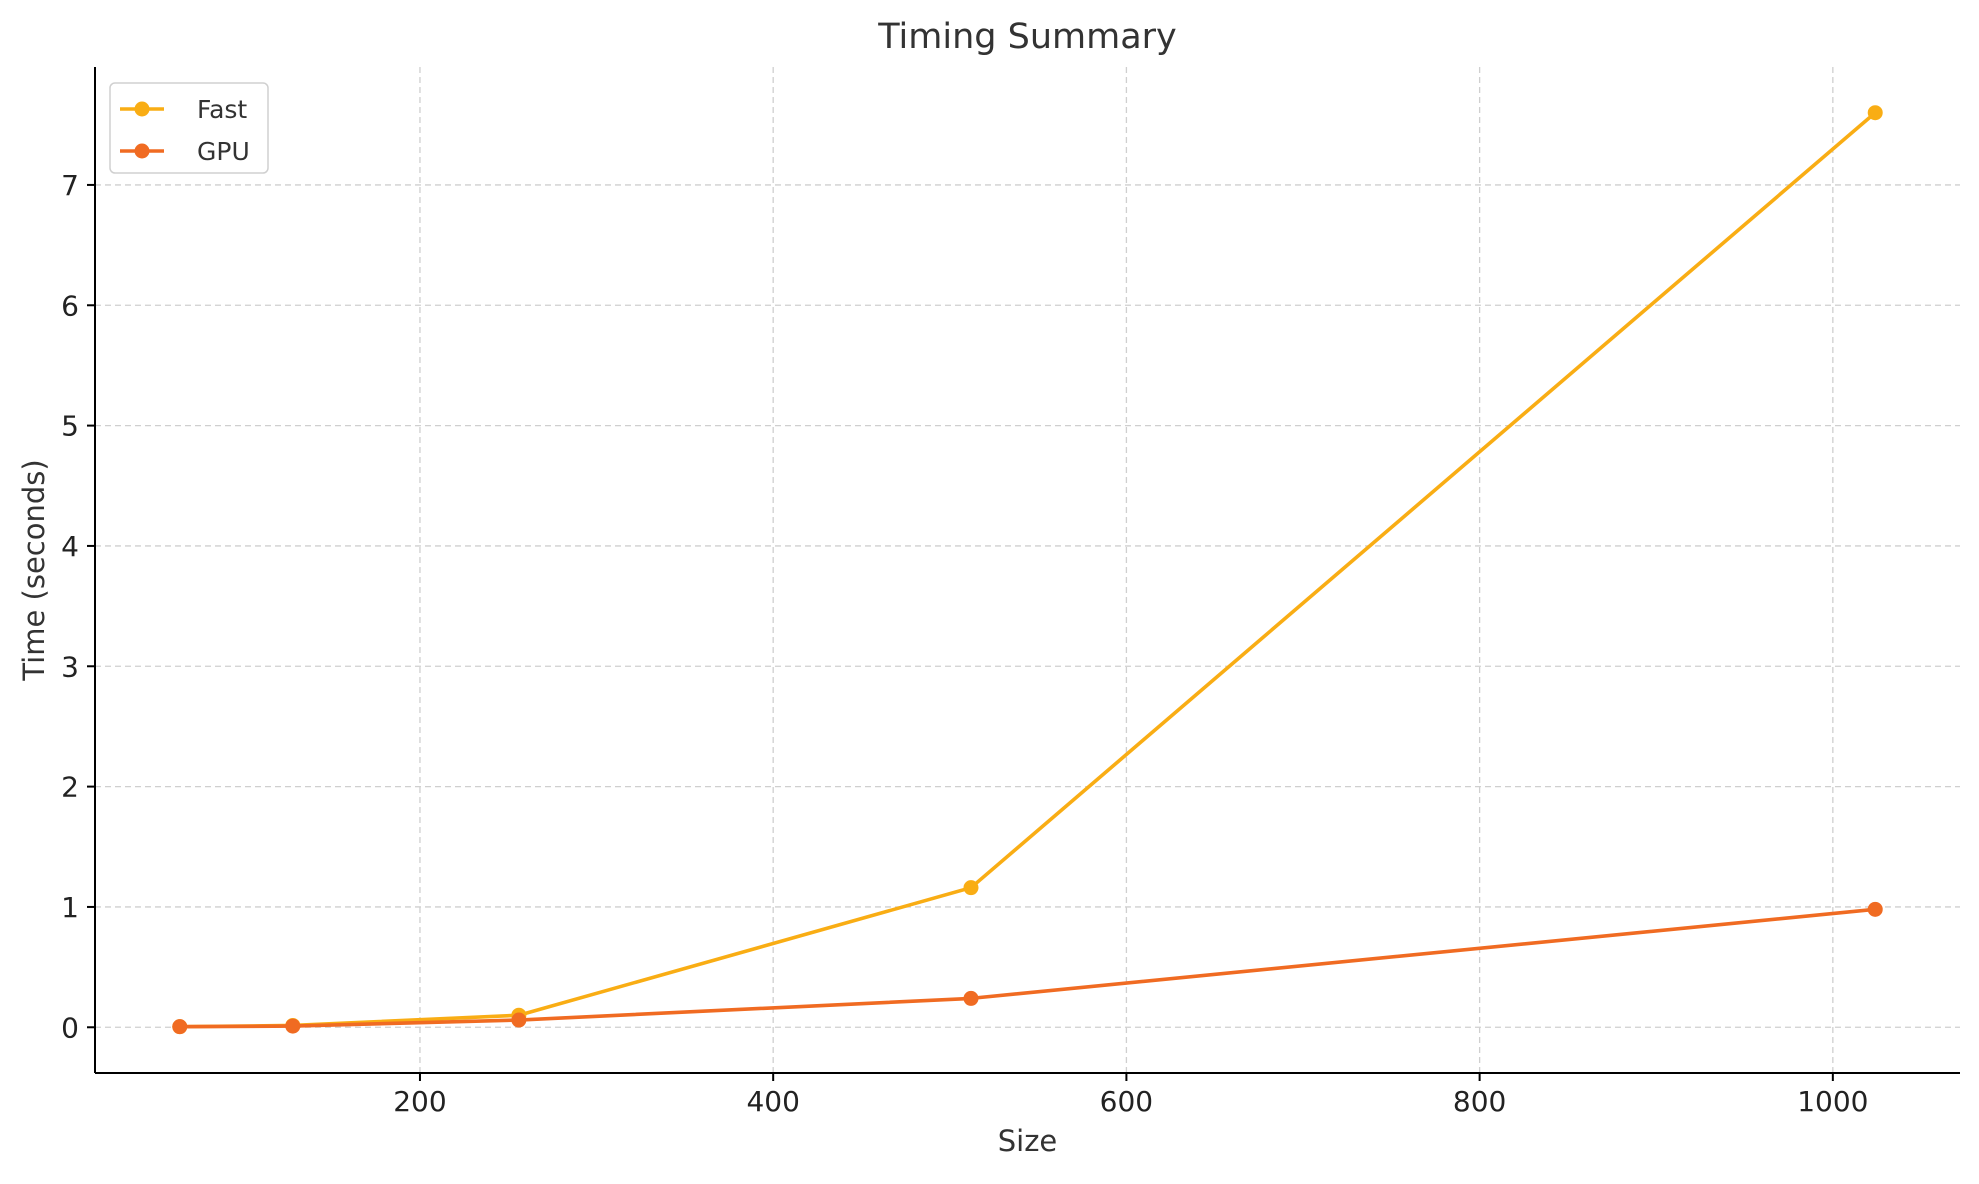 The width and height of the screenshot is (1979, 1184). What do you see at coordinates (70, 426) in the screenshot?
I see `y-tick-label: 5` at bounding box center [70, 426].